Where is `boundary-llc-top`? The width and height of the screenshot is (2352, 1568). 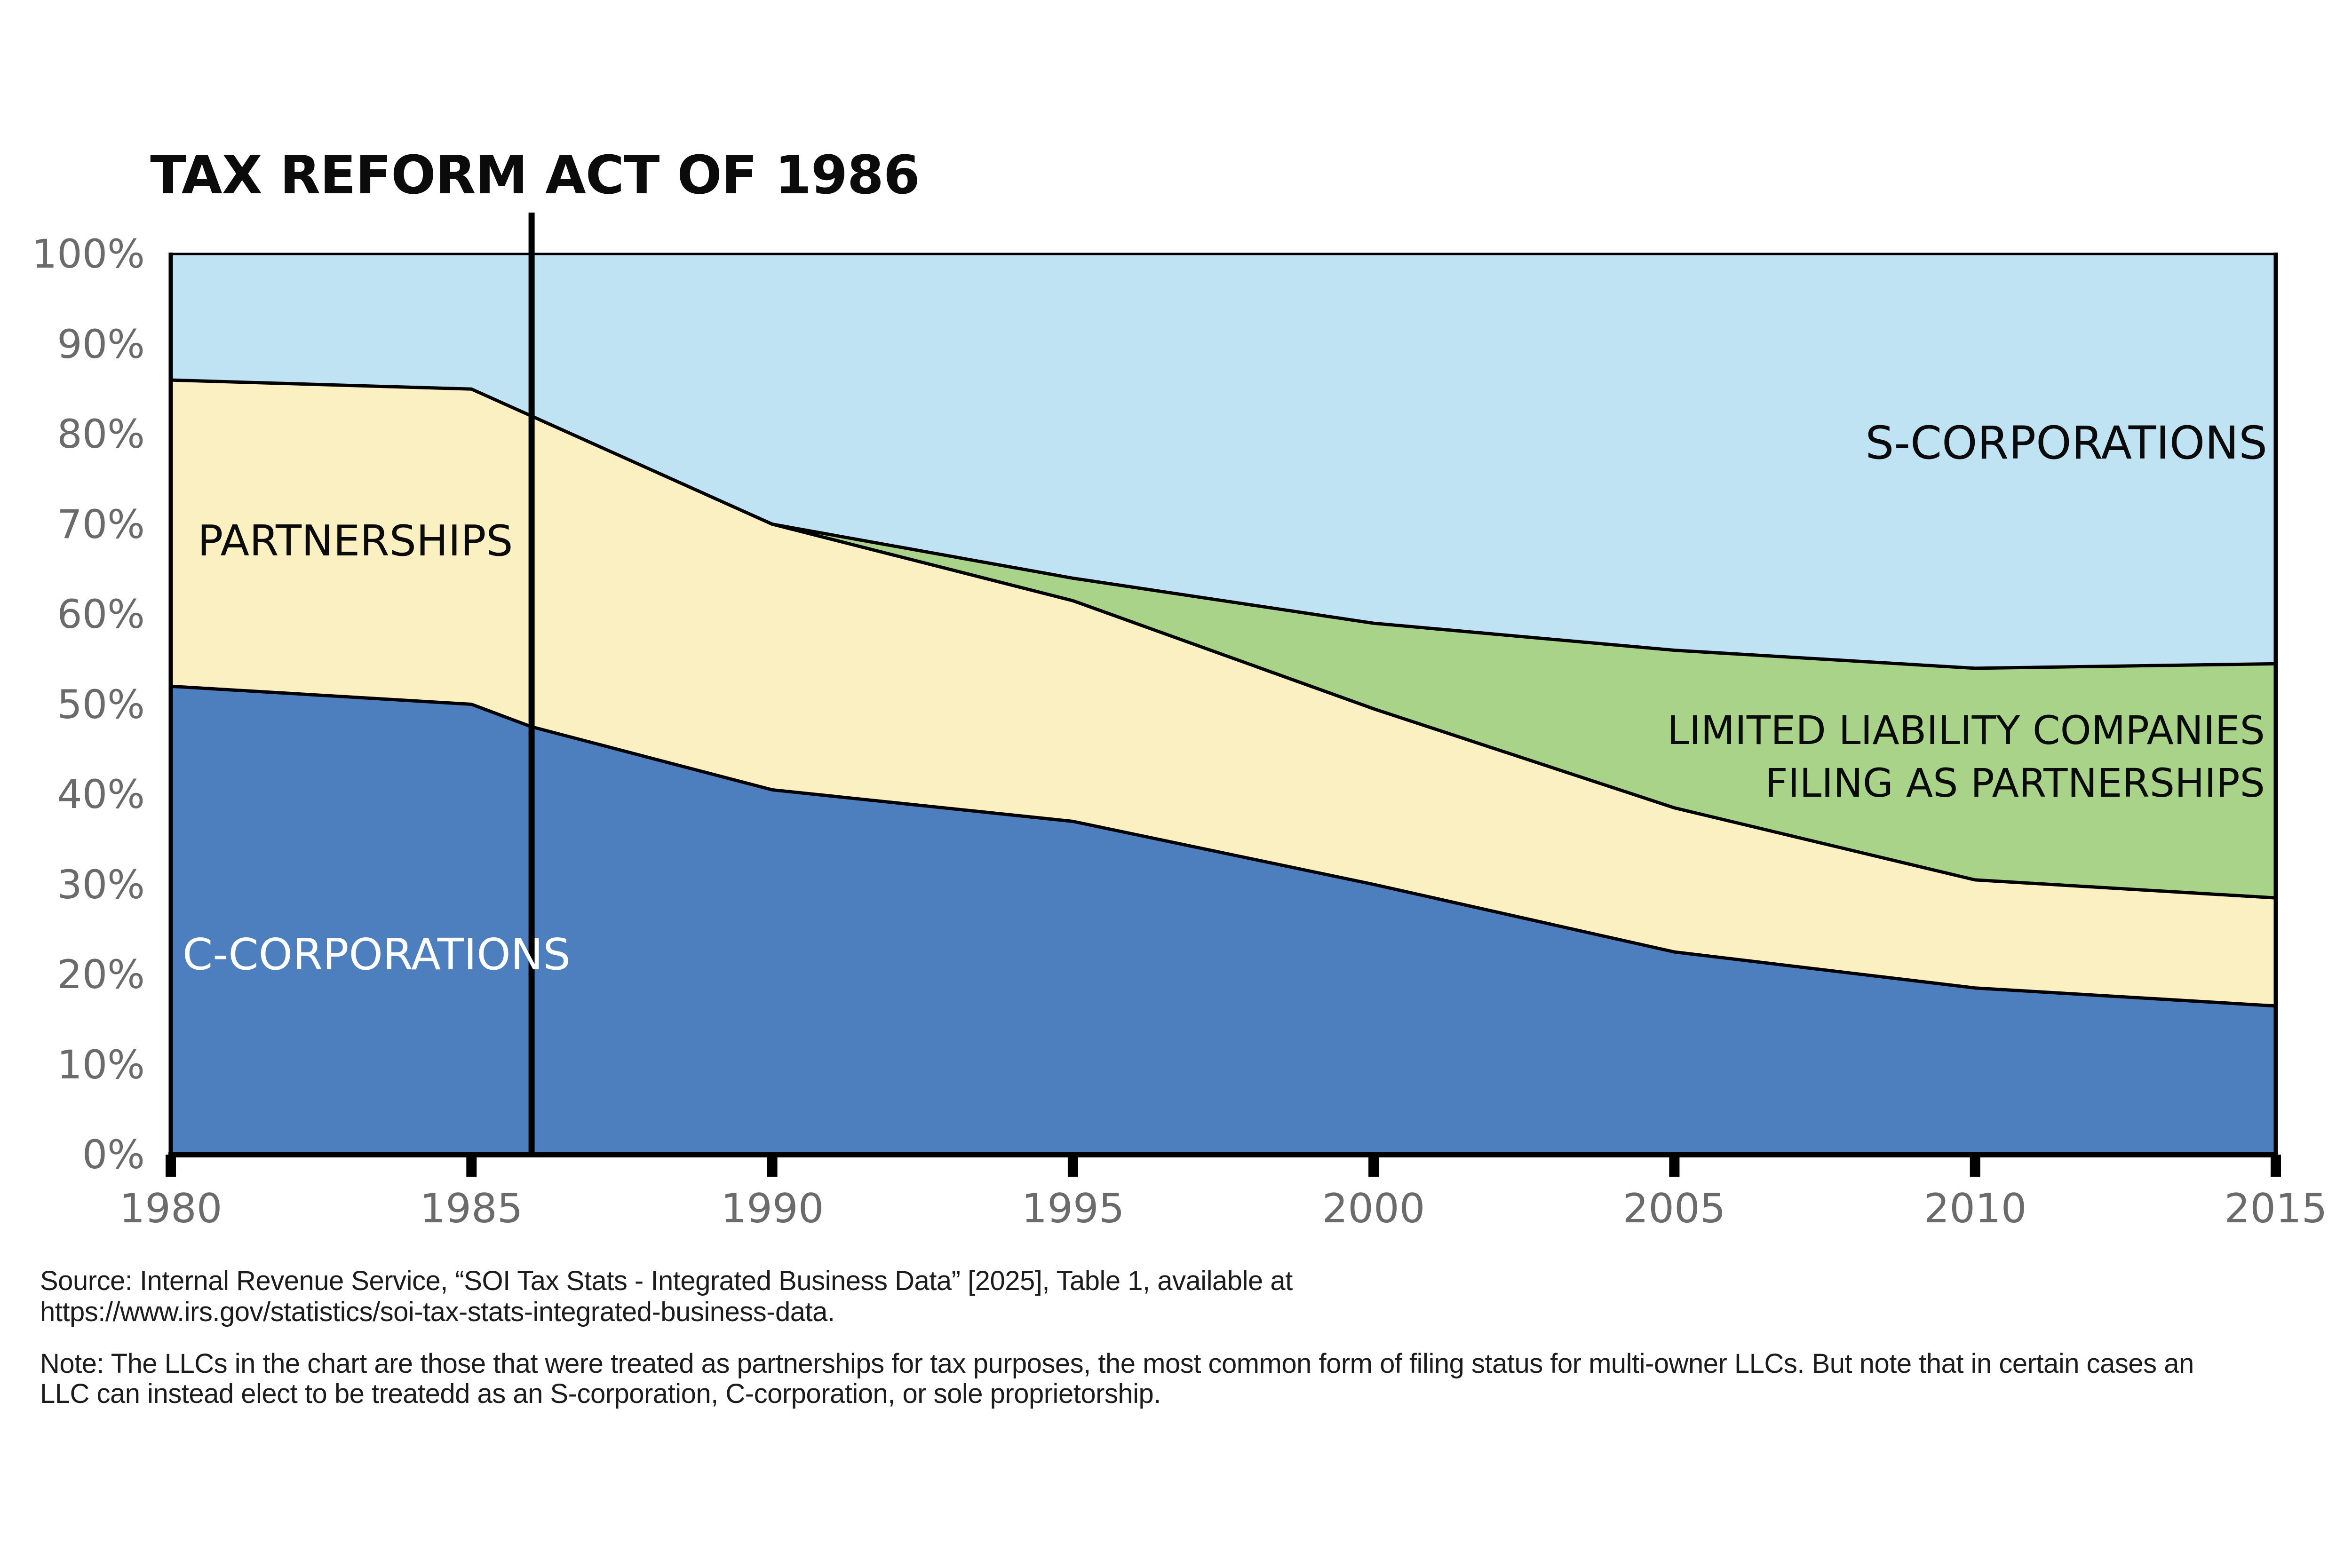
boundary-llc-top is located at coordinates (1524, 596).